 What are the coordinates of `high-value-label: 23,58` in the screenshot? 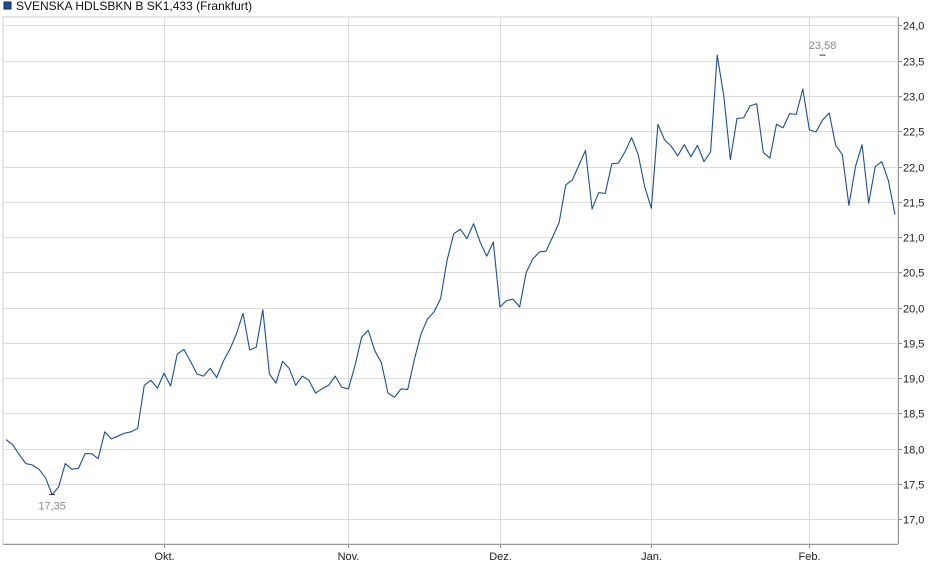 It's located at (823, 46).